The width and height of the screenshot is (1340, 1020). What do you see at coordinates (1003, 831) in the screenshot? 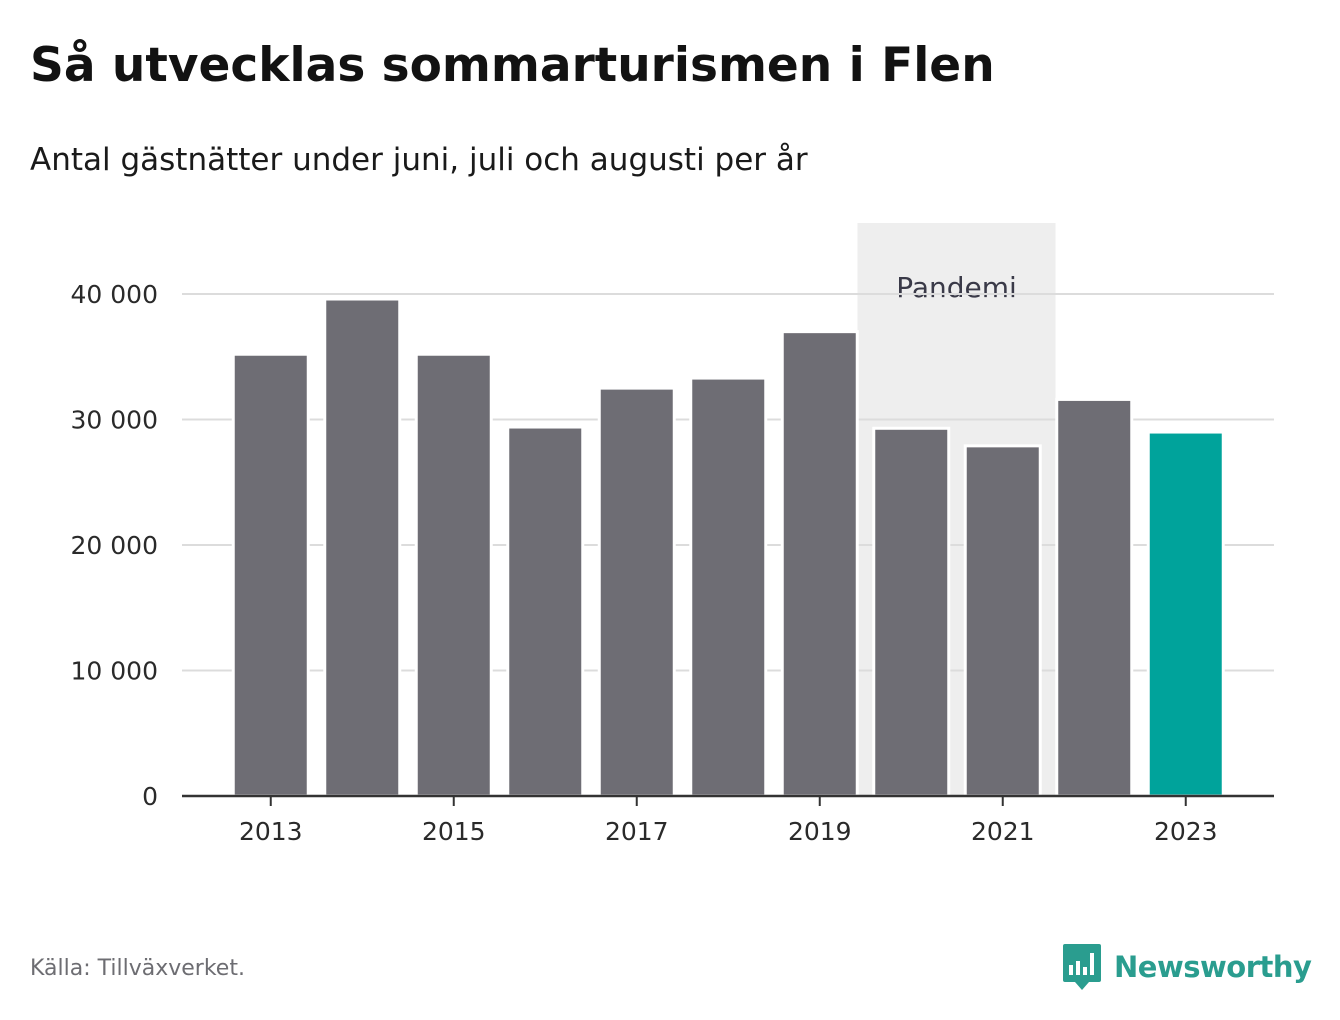
I see `x-tick-label: 2021` at bounding box center [1003, 831].